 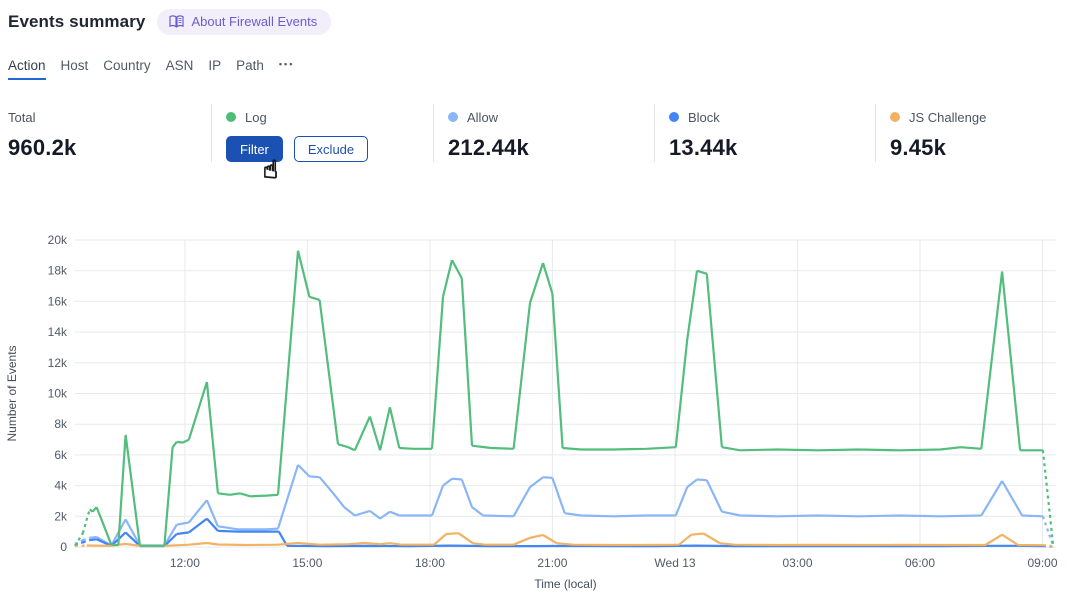 What do you see at coordinates (58, 240) in the screenshot?
I see `svg-text: 20k` at bounding box center [58, 240].